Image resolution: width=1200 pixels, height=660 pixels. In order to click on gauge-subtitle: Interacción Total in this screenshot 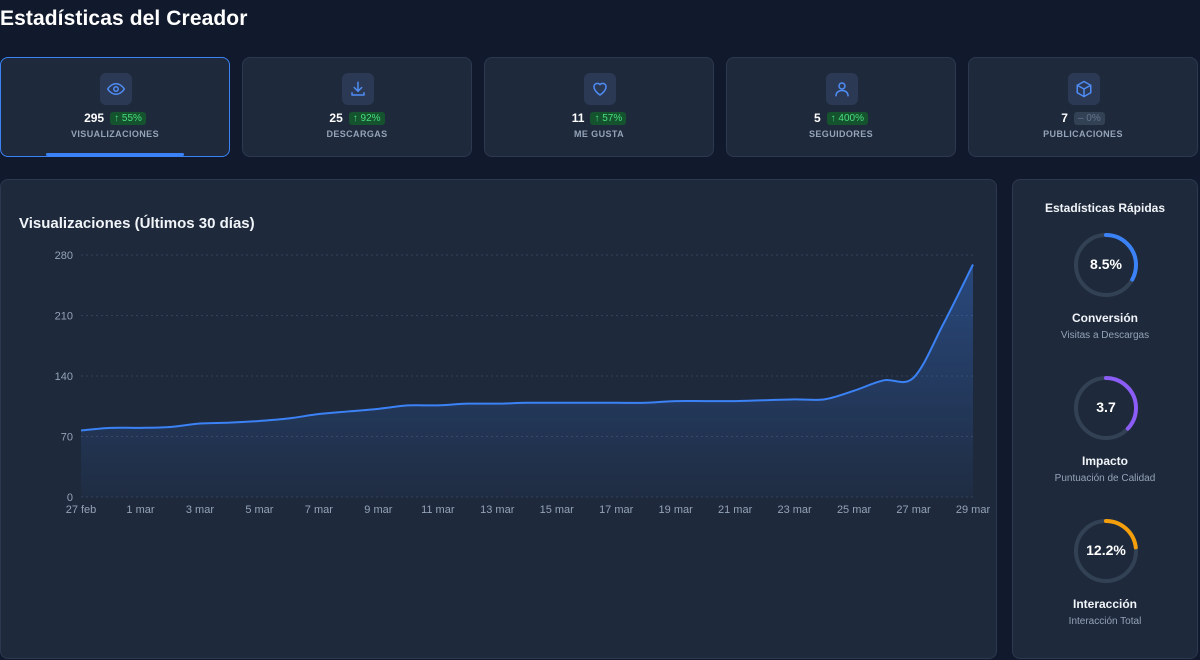, I will do `click(1105, 621)`.